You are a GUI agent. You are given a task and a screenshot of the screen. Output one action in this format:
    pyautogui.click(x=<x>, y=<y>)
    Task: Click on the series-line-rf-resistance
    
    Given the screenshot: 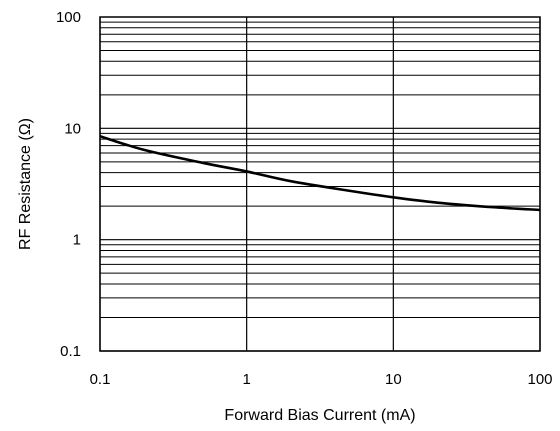 What is the action you would take?
    pyautogui.click(x=320, y=173)
    